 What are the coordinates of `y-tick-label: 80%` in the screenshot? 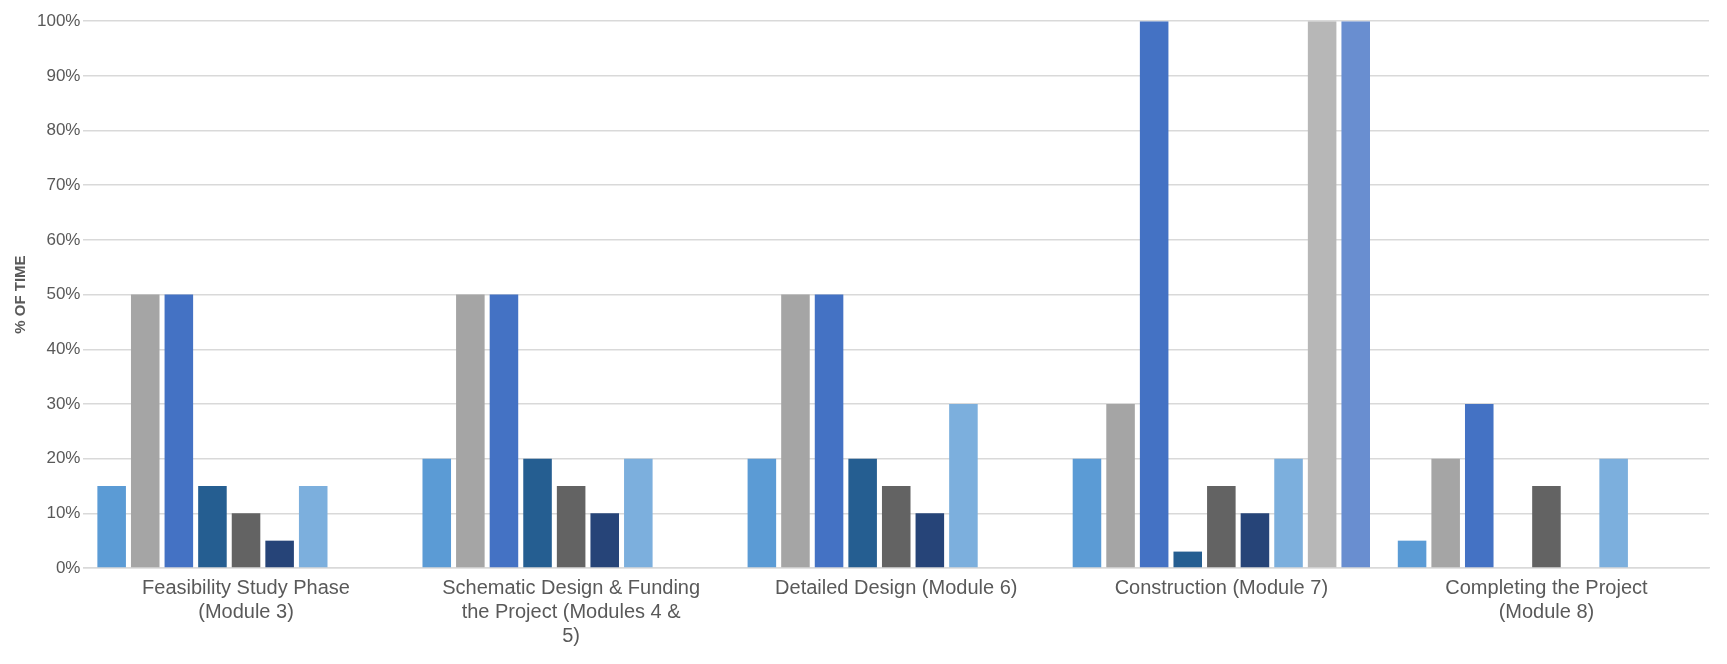 It's located at (63, 130).